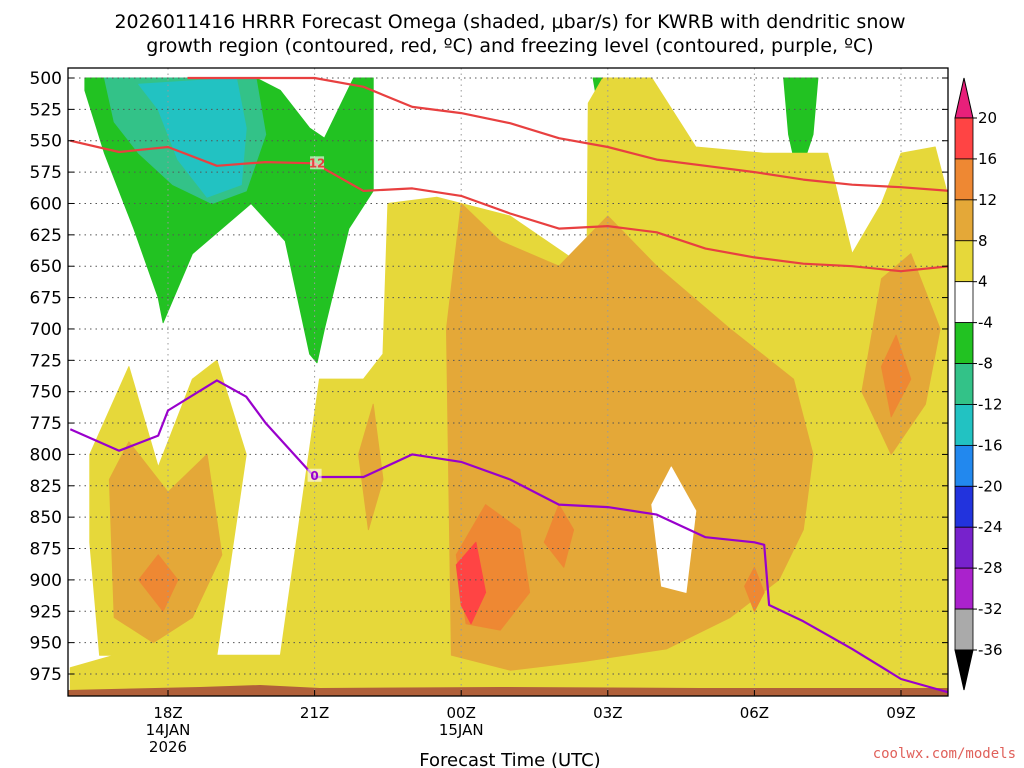 Image resolution: width=1024 pixels, height=768 pixels. Describe the element at coordinates (46, 142) in the screenshot. I see `ytick-label-550: 550` at that location.